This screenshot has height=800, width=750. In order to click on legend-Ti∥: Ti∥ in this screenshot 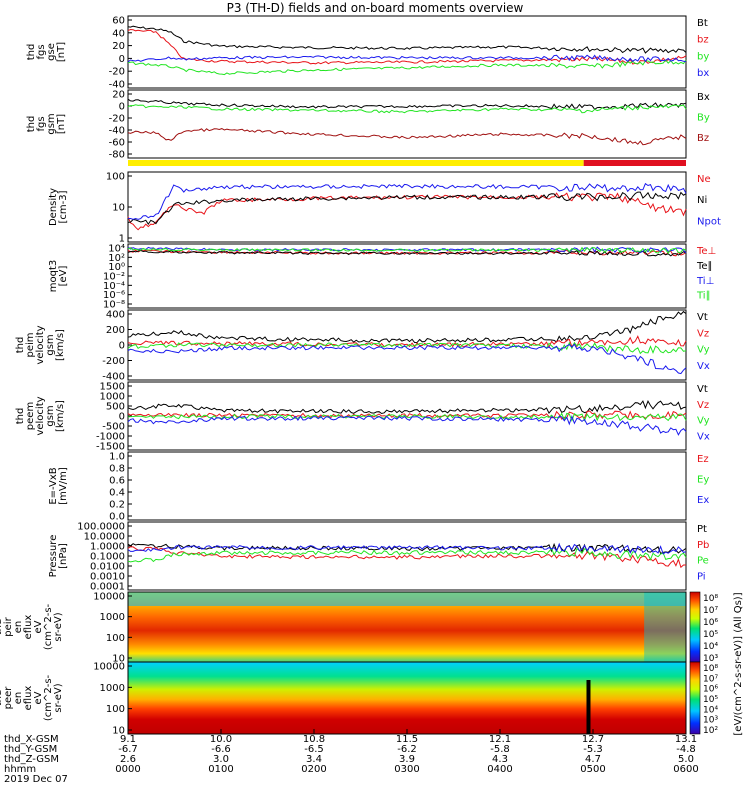, I will do `click(703, 296)`.